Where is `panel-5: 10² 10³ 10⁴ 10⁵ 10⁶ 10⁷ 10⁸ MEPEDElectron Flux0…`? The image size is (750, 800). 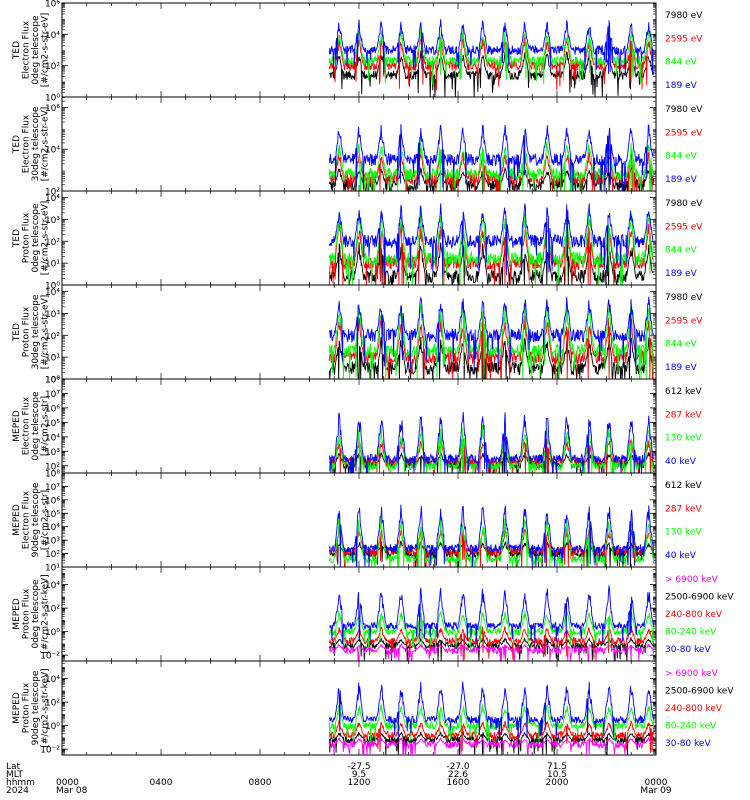
panel-5: 10² 10³ 10⁴ 10⁵ 10⁶ 10⁷ 10⁸ MEPEDElectron Flux0… is located at coordinates (357, 425).